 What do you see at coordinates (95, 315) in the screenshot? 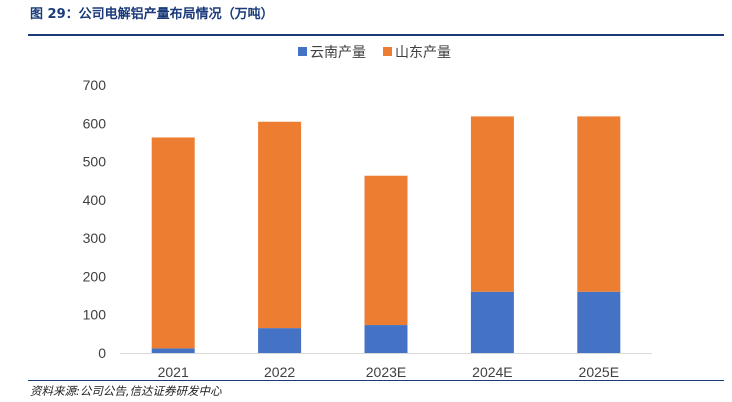
I see `y-tick-label: 100` at bounding box center [95, 315].